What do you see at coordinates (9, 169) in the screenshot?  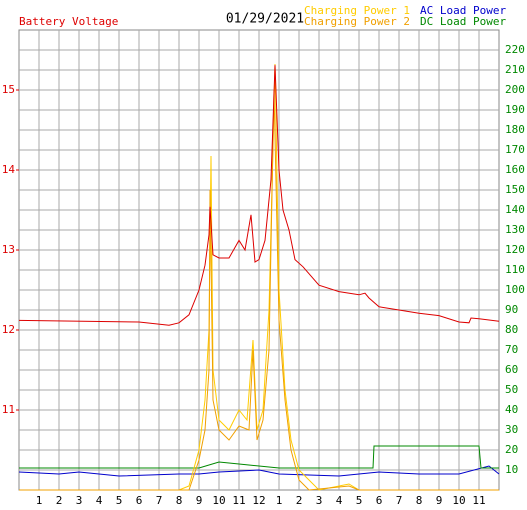 I see `y-tick-label: 14` at bounding box center [9, 169].